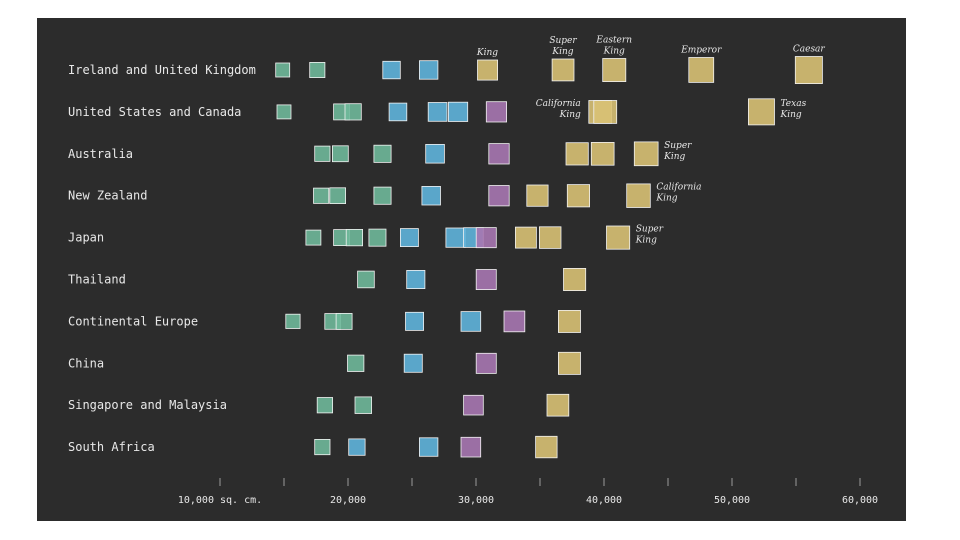 Image resolution: width=960 pixels, height=540 pixels. I want to click on x-tick-label: 30,000, so click(476, 500).